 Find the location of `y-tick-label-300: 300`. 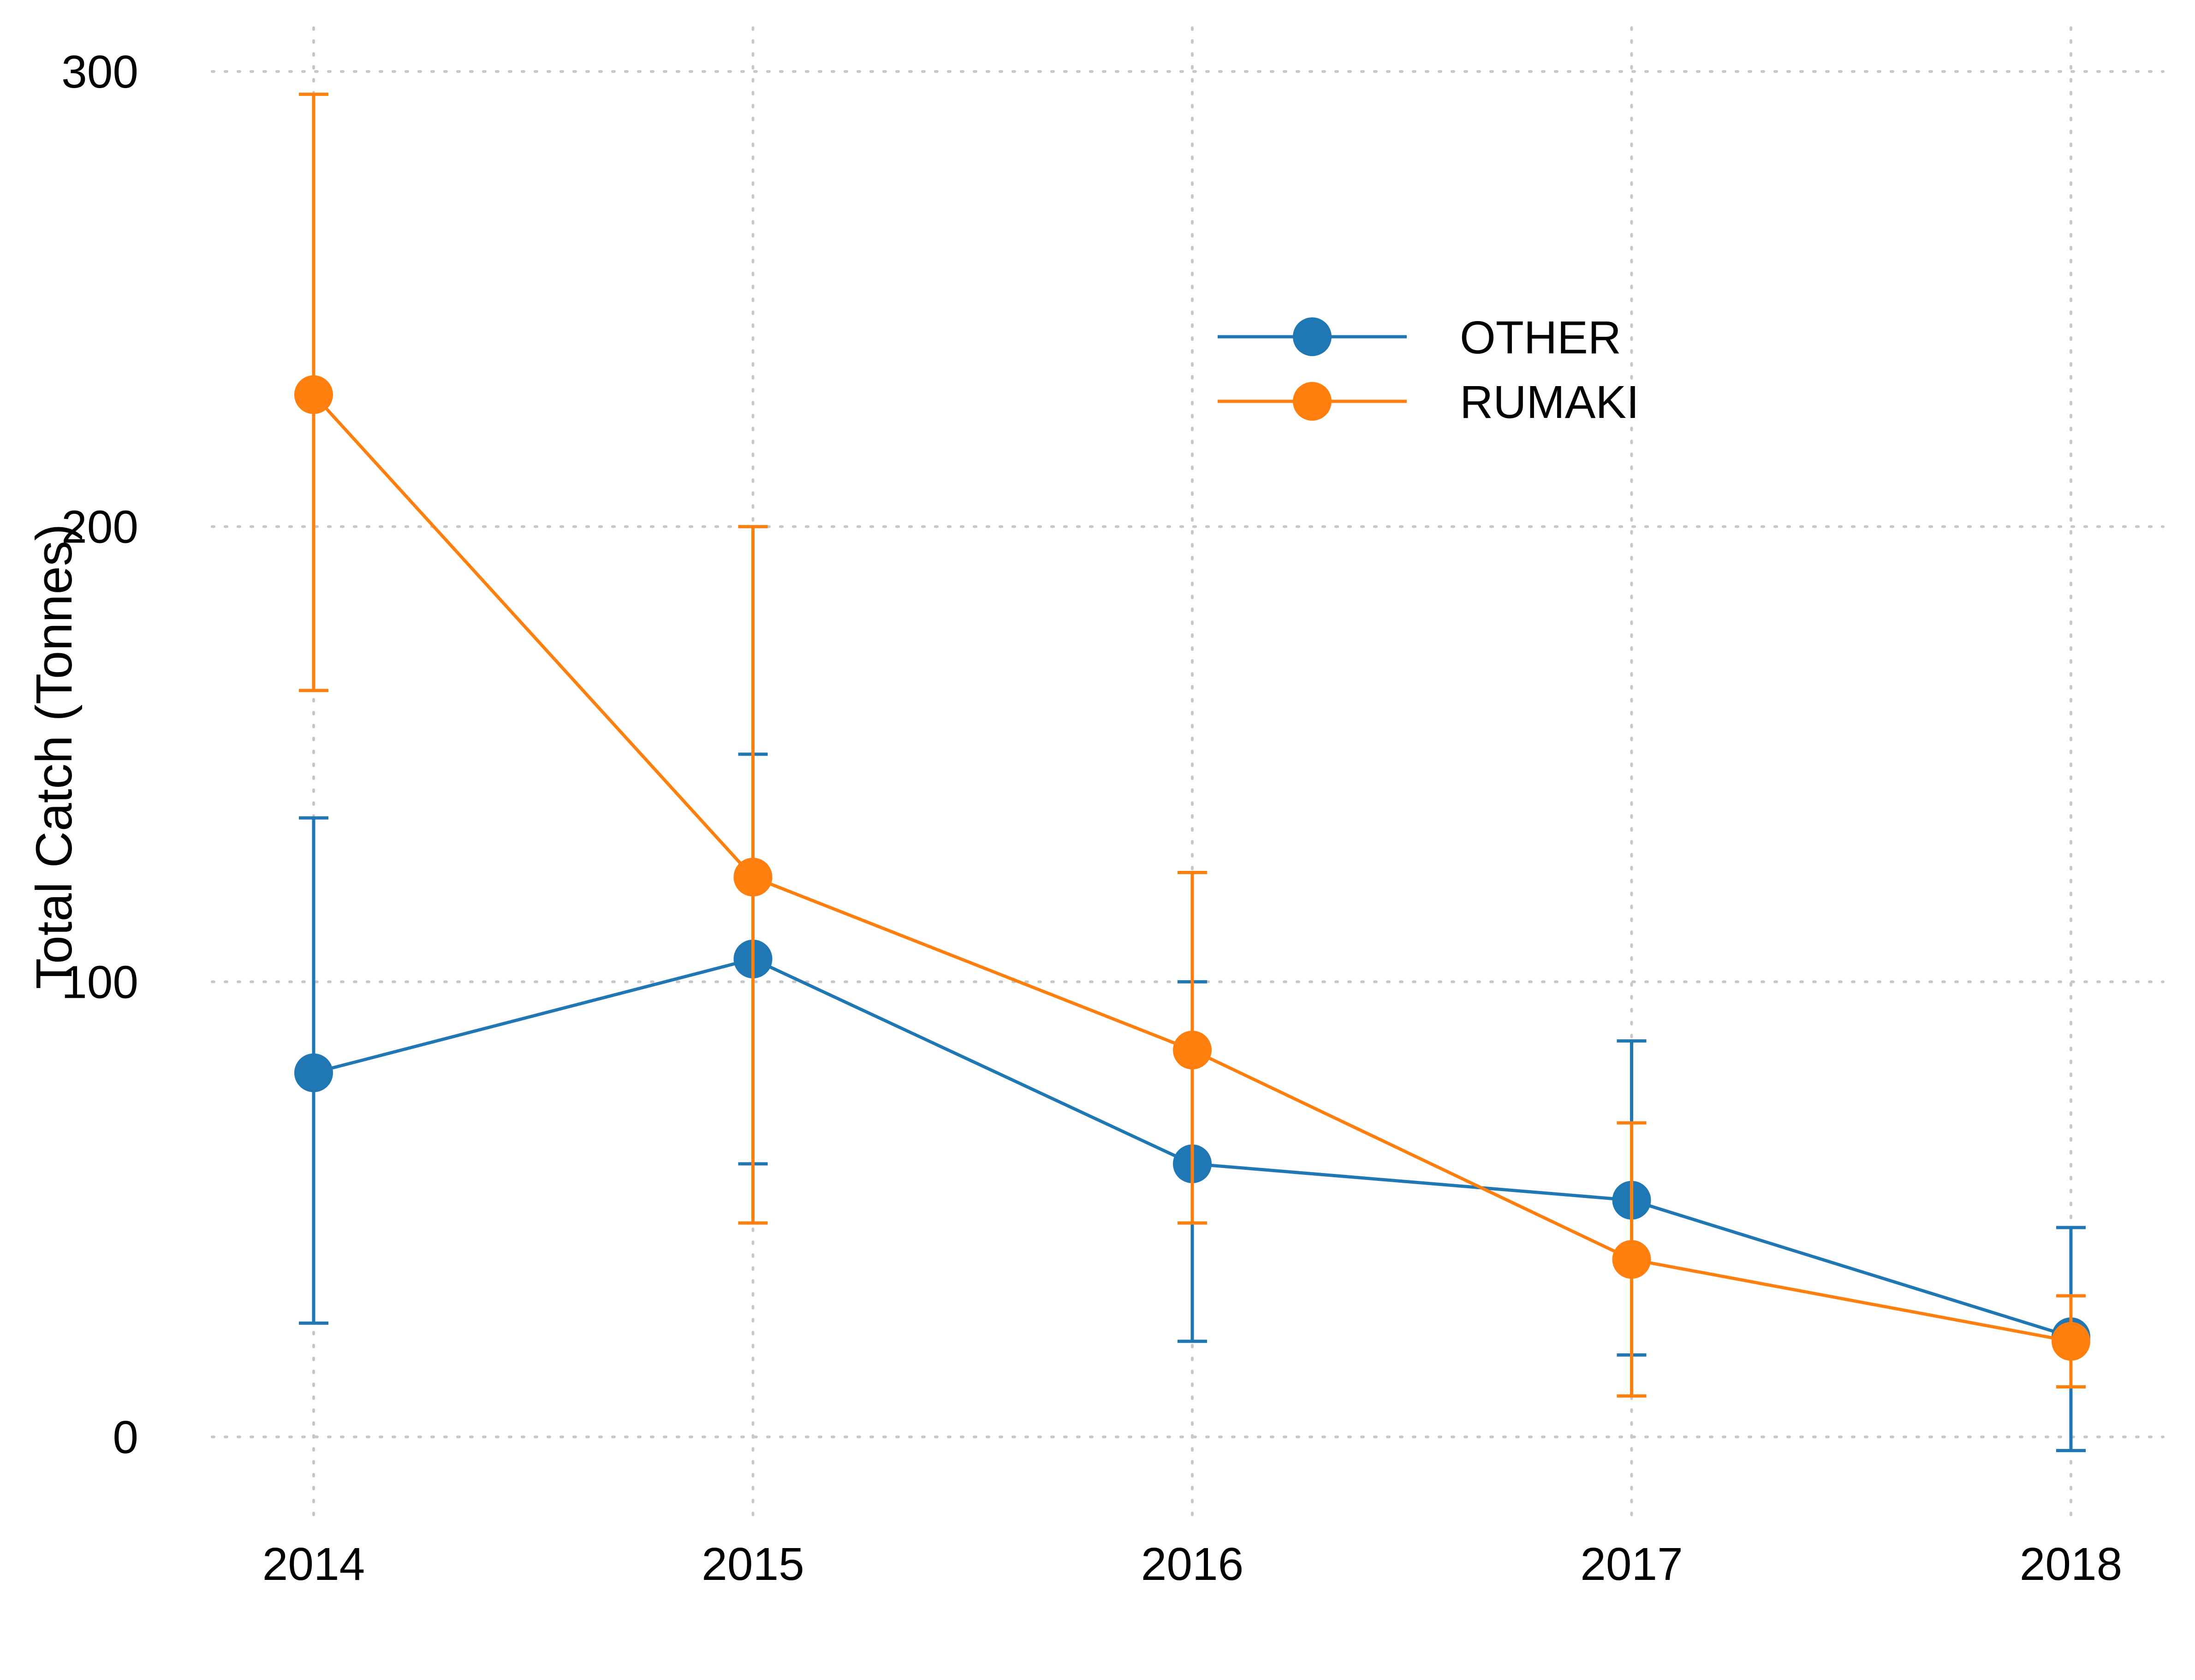

y-tick-label-300: 300 is located at coordinates (99, 72).